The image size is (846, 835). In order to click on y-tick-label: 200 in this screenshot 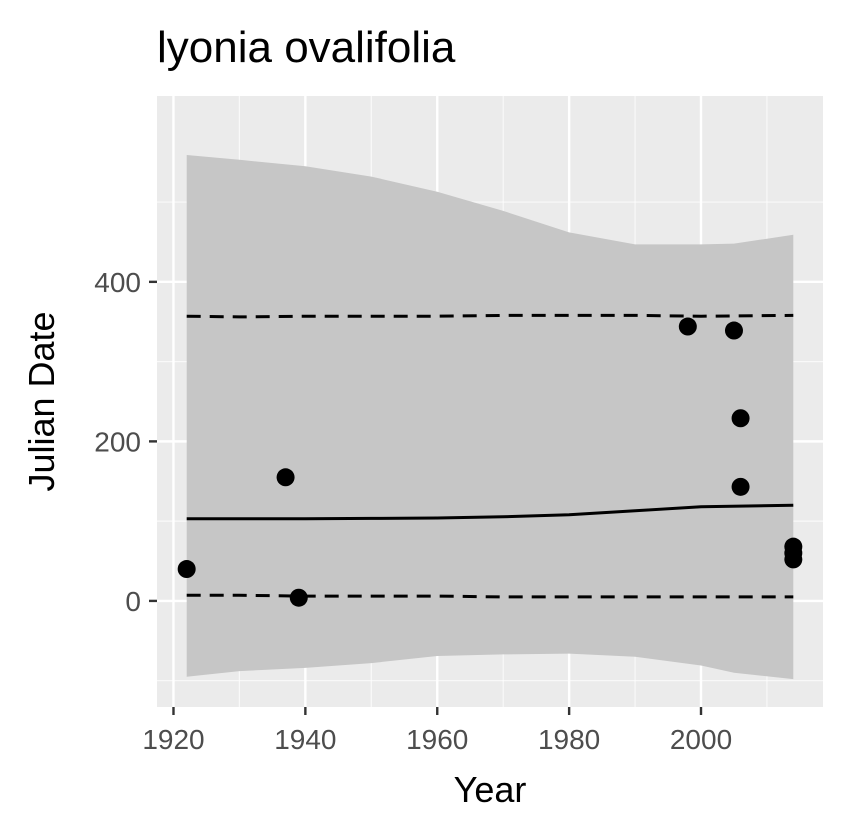, I will do `click(117, 441)`.